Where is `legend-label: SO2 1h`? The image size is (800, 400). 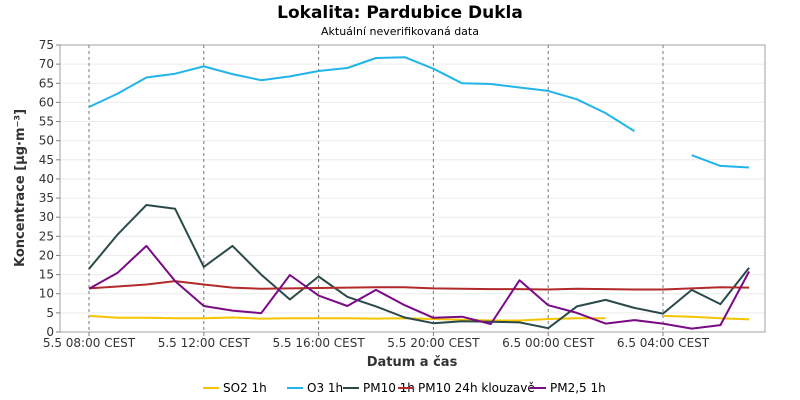 legend-label: SO2 1h is located at coordinates (245, 388).